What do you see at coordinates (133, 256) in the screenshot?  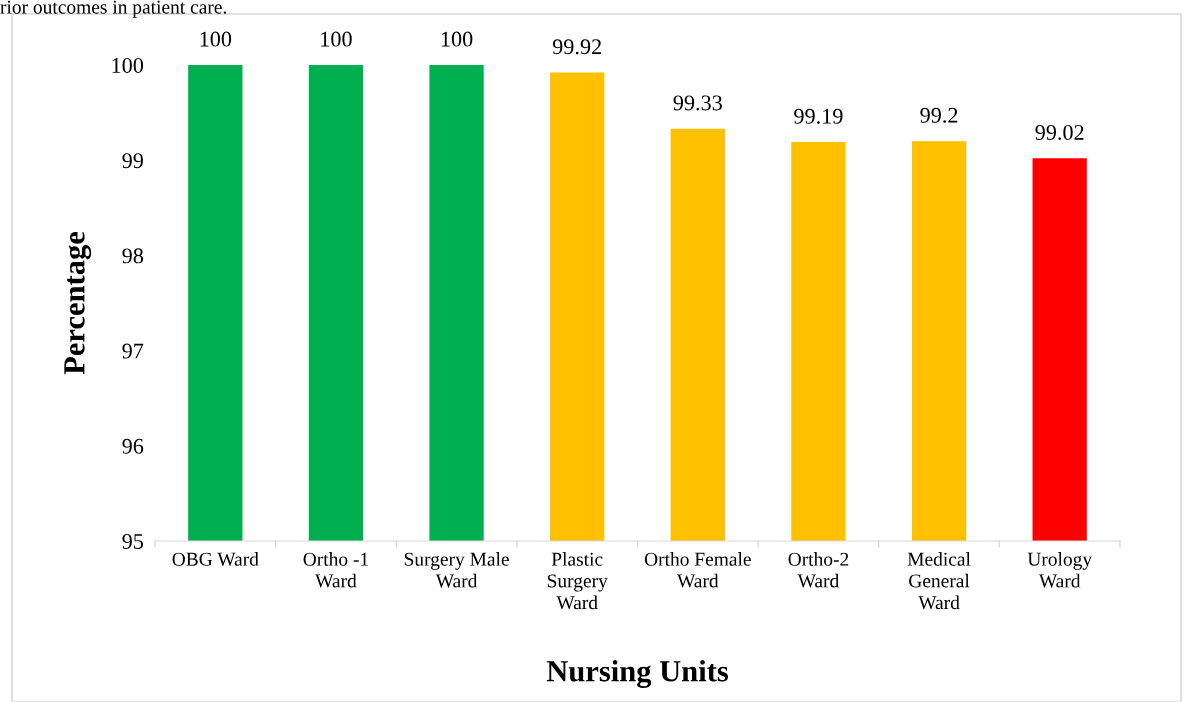 I see `y-tick-label: 98` at bounding box center [133, 256].